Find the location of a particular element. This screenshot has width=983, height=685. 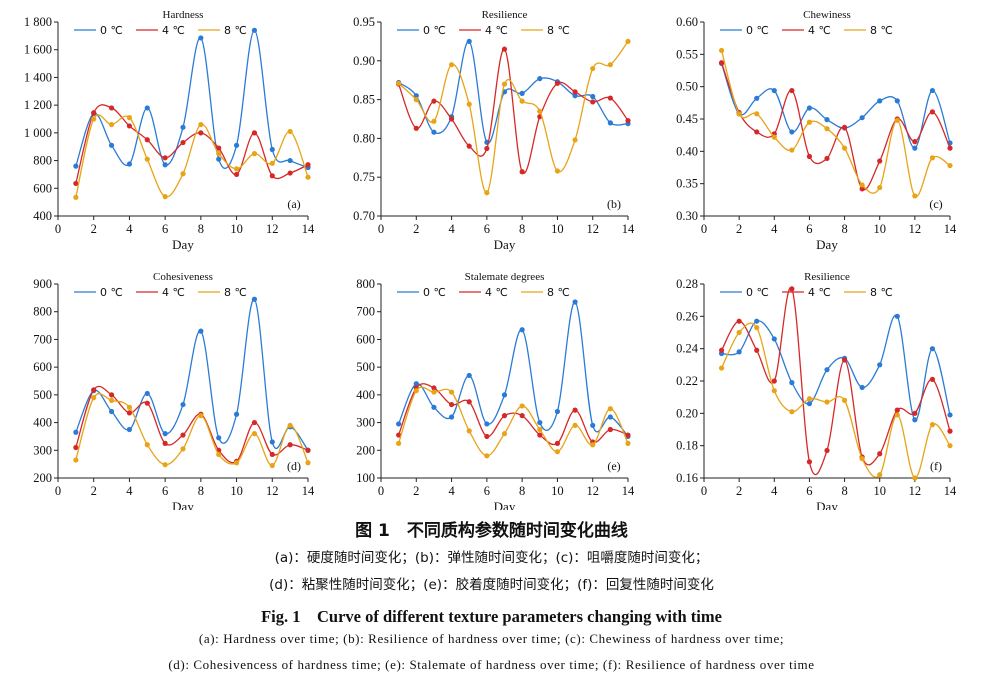

y-tick-label: 300 is located at coordinates (365, 423).